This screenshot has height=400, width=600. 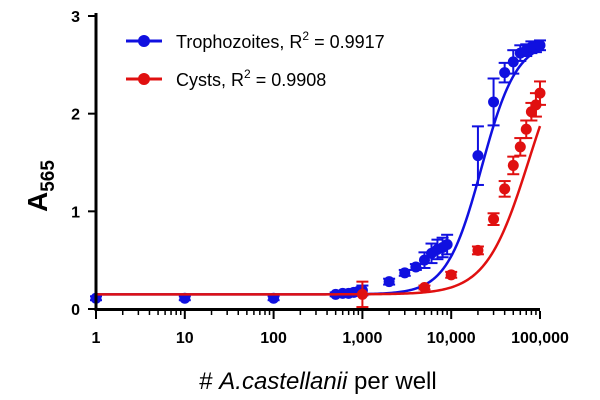 I want to click on x-tick-label-5: 100,000, so click(x=540, y=338).